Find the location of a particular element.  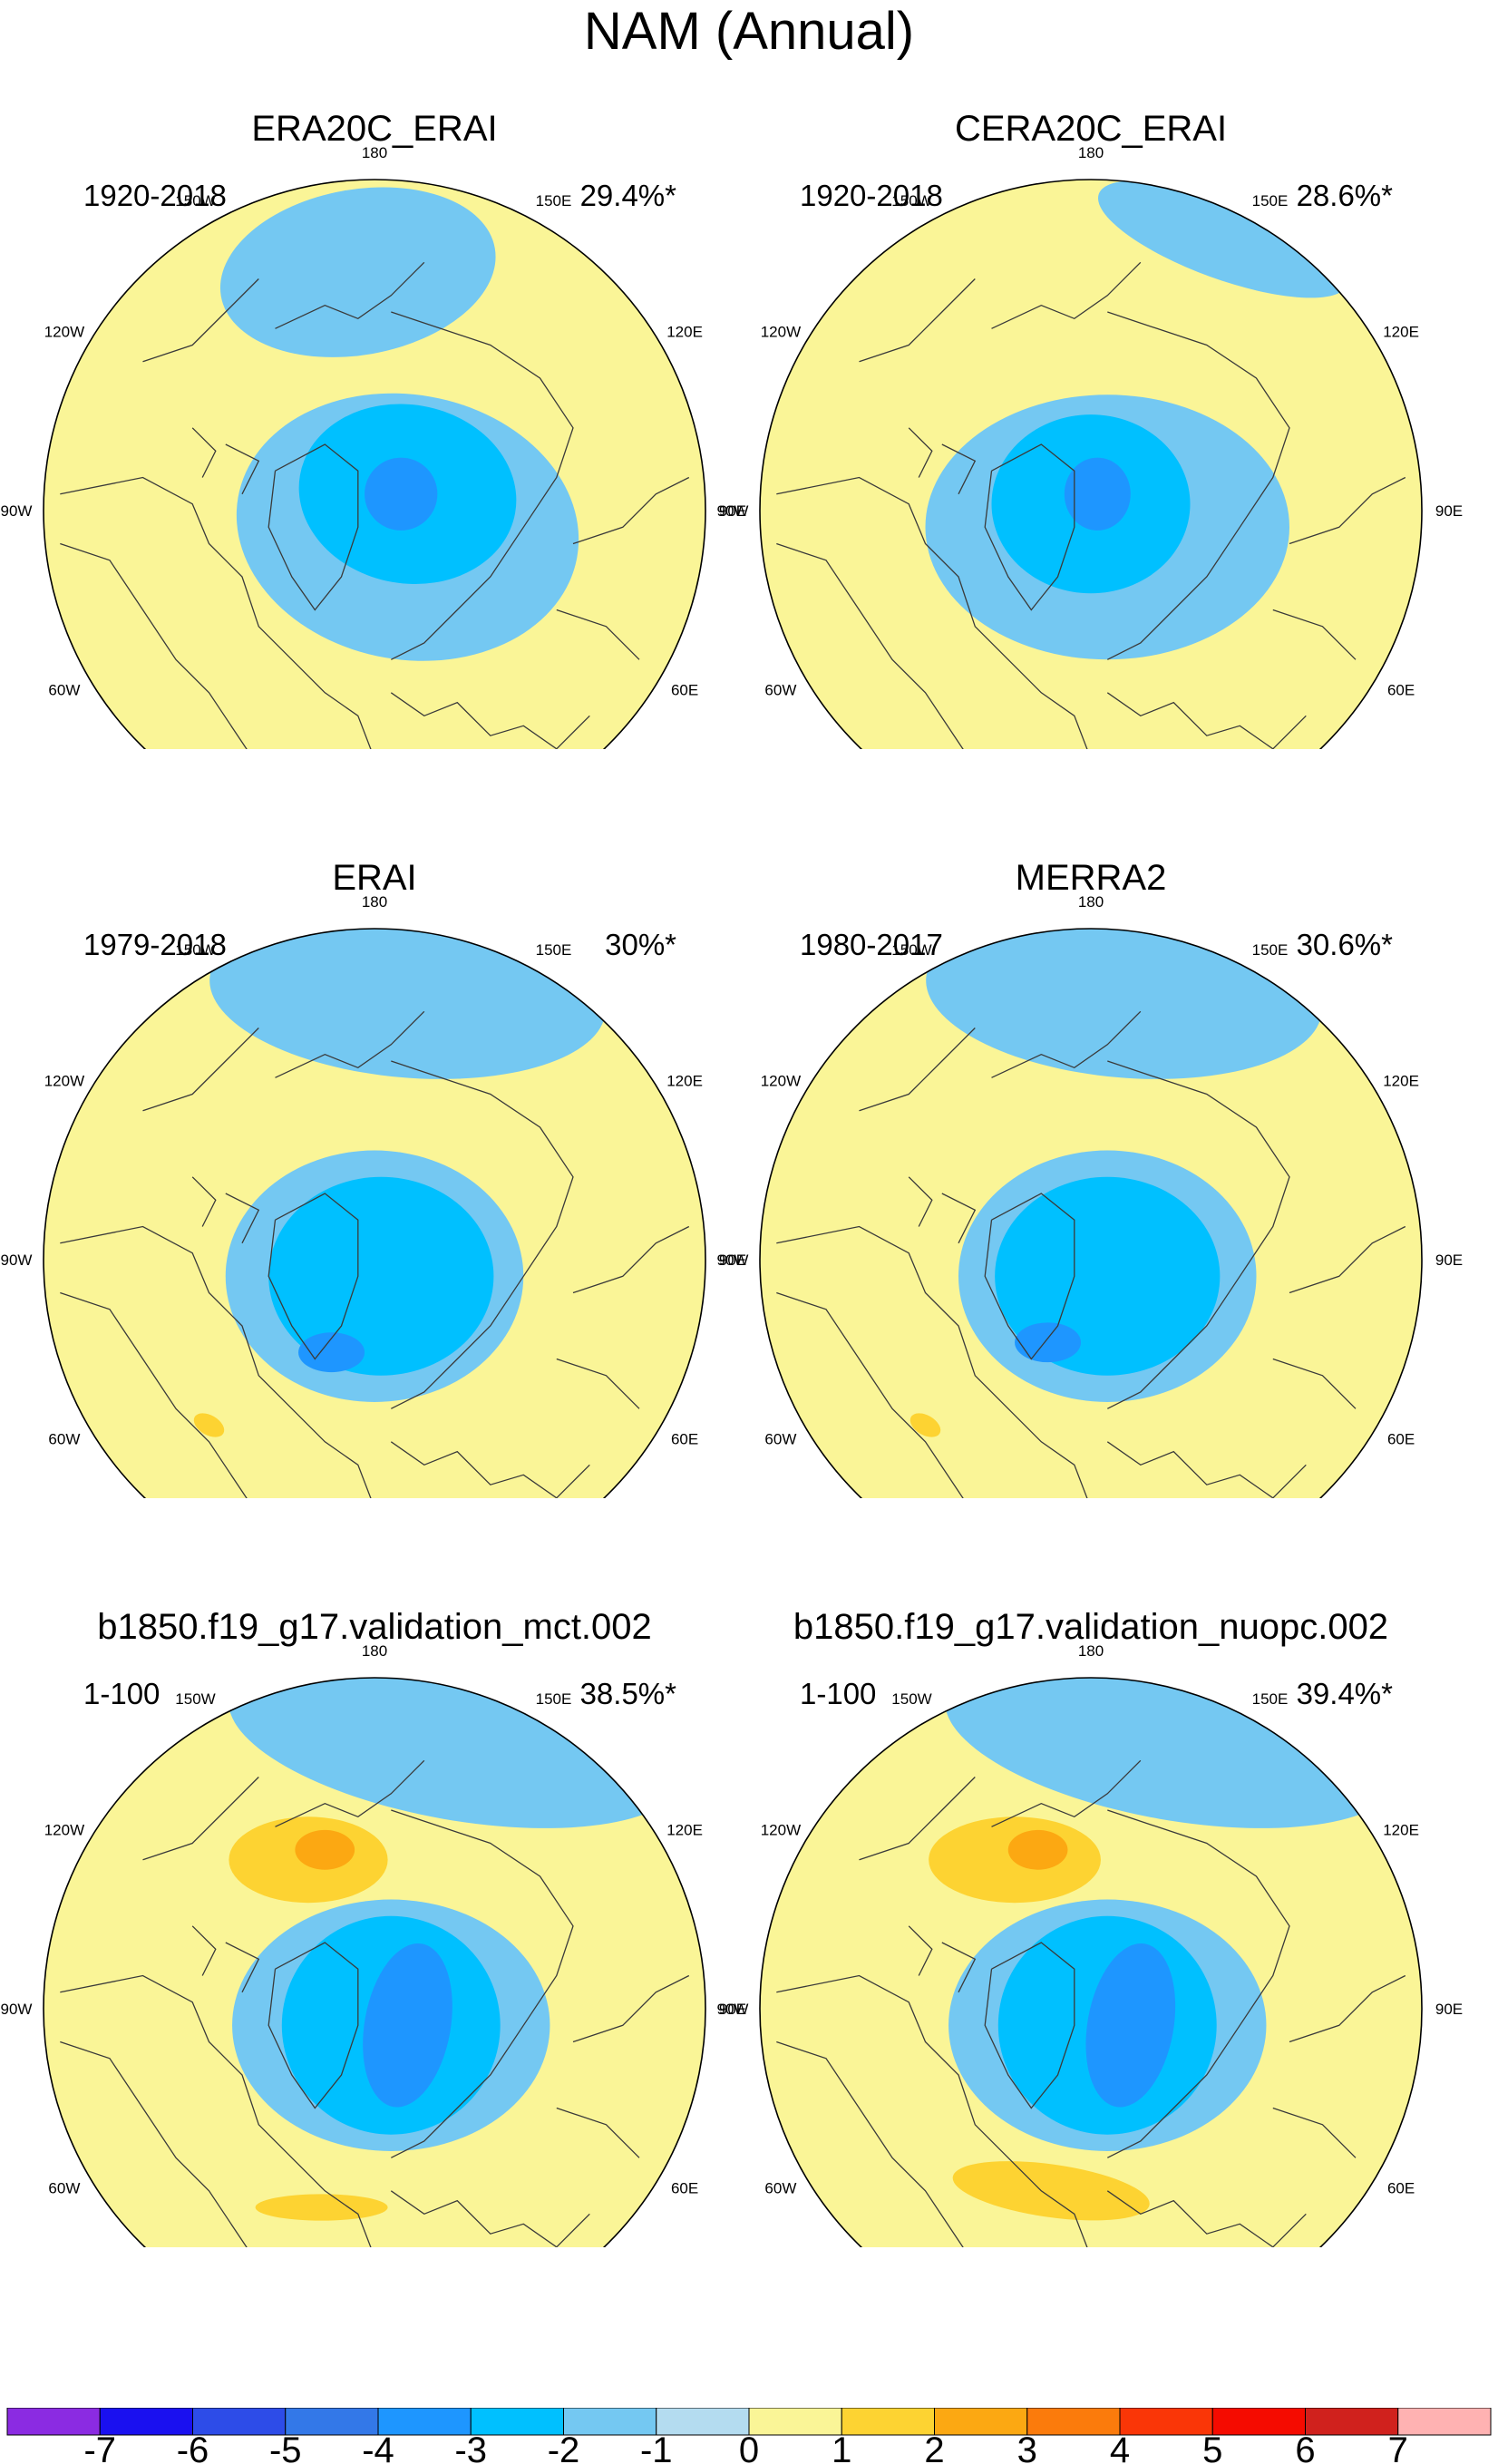

colorbar-tick-label: 1 is located at coordinates (841, 2447).